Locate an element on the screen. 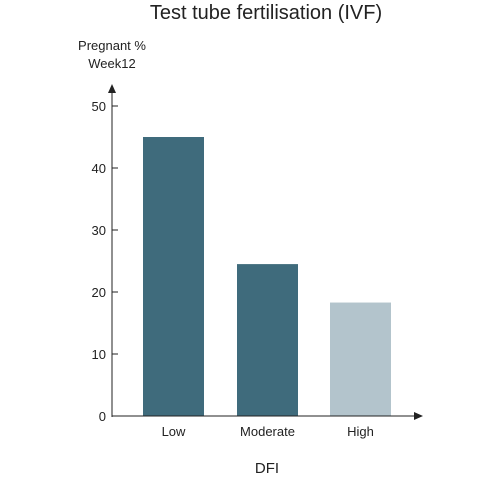 The height and width of the screenshot is (500, 500). y-axis-arrow is located at coordinates (112, 88).